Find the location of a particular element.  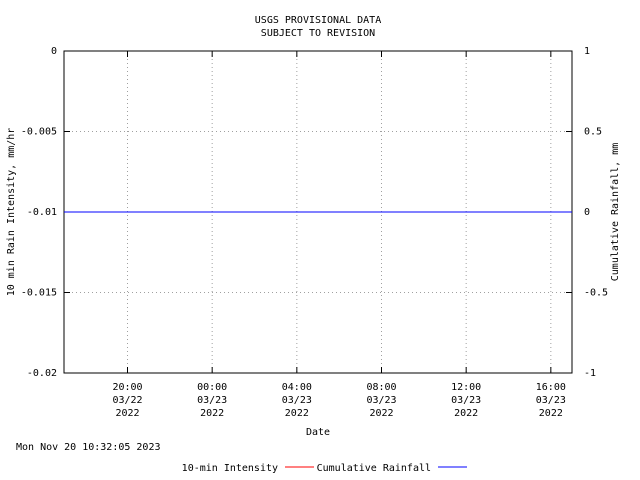

x-tick-label: 04:00 03/23 2022 is located at coordinates (296, 400).